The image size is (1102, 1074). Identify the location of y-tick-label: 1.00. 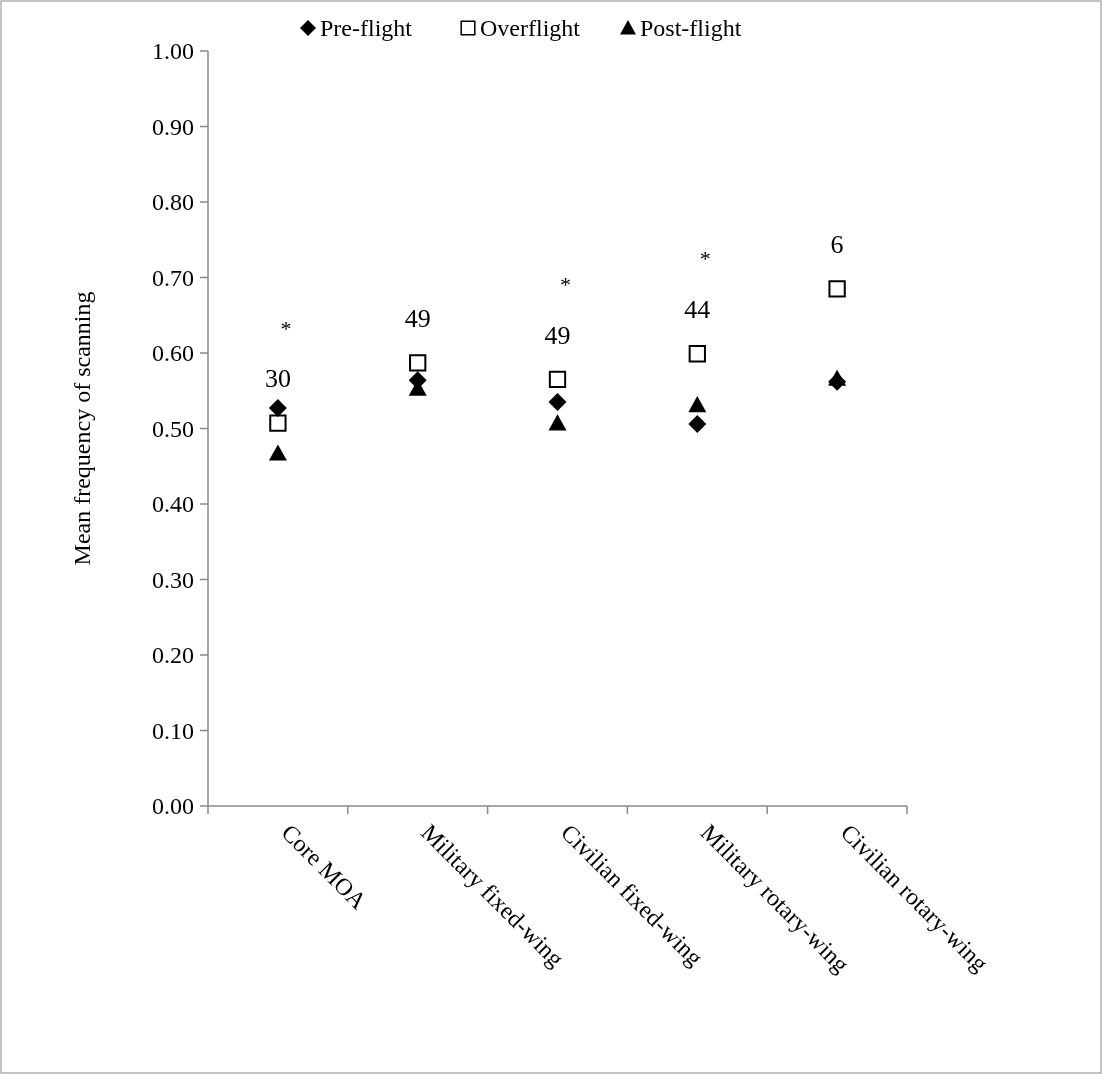
(173, 51).